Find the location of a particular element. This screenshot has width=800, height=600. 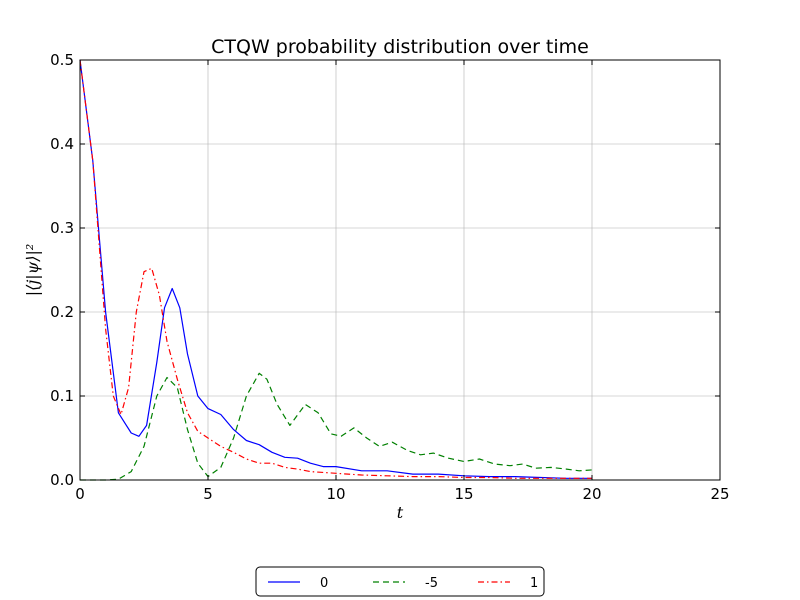

y-tick-label: 0.4 is located at coordinates (62, 144).